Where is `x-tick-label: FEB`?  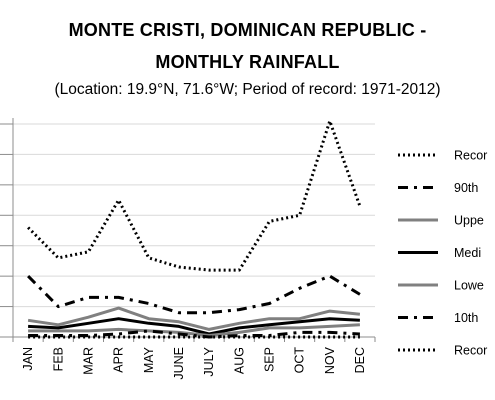 x-tick-label: FEB is located at coordinates (58, 359).